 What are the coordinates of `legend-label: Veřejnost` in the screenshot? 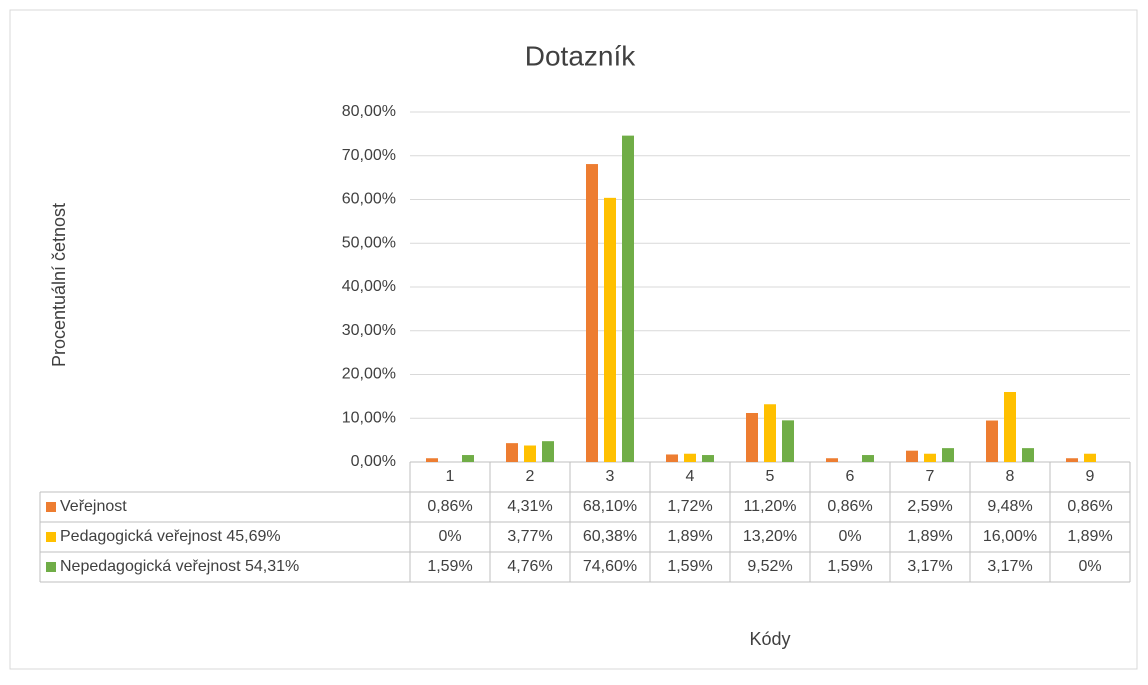 It's located at (93, 506).